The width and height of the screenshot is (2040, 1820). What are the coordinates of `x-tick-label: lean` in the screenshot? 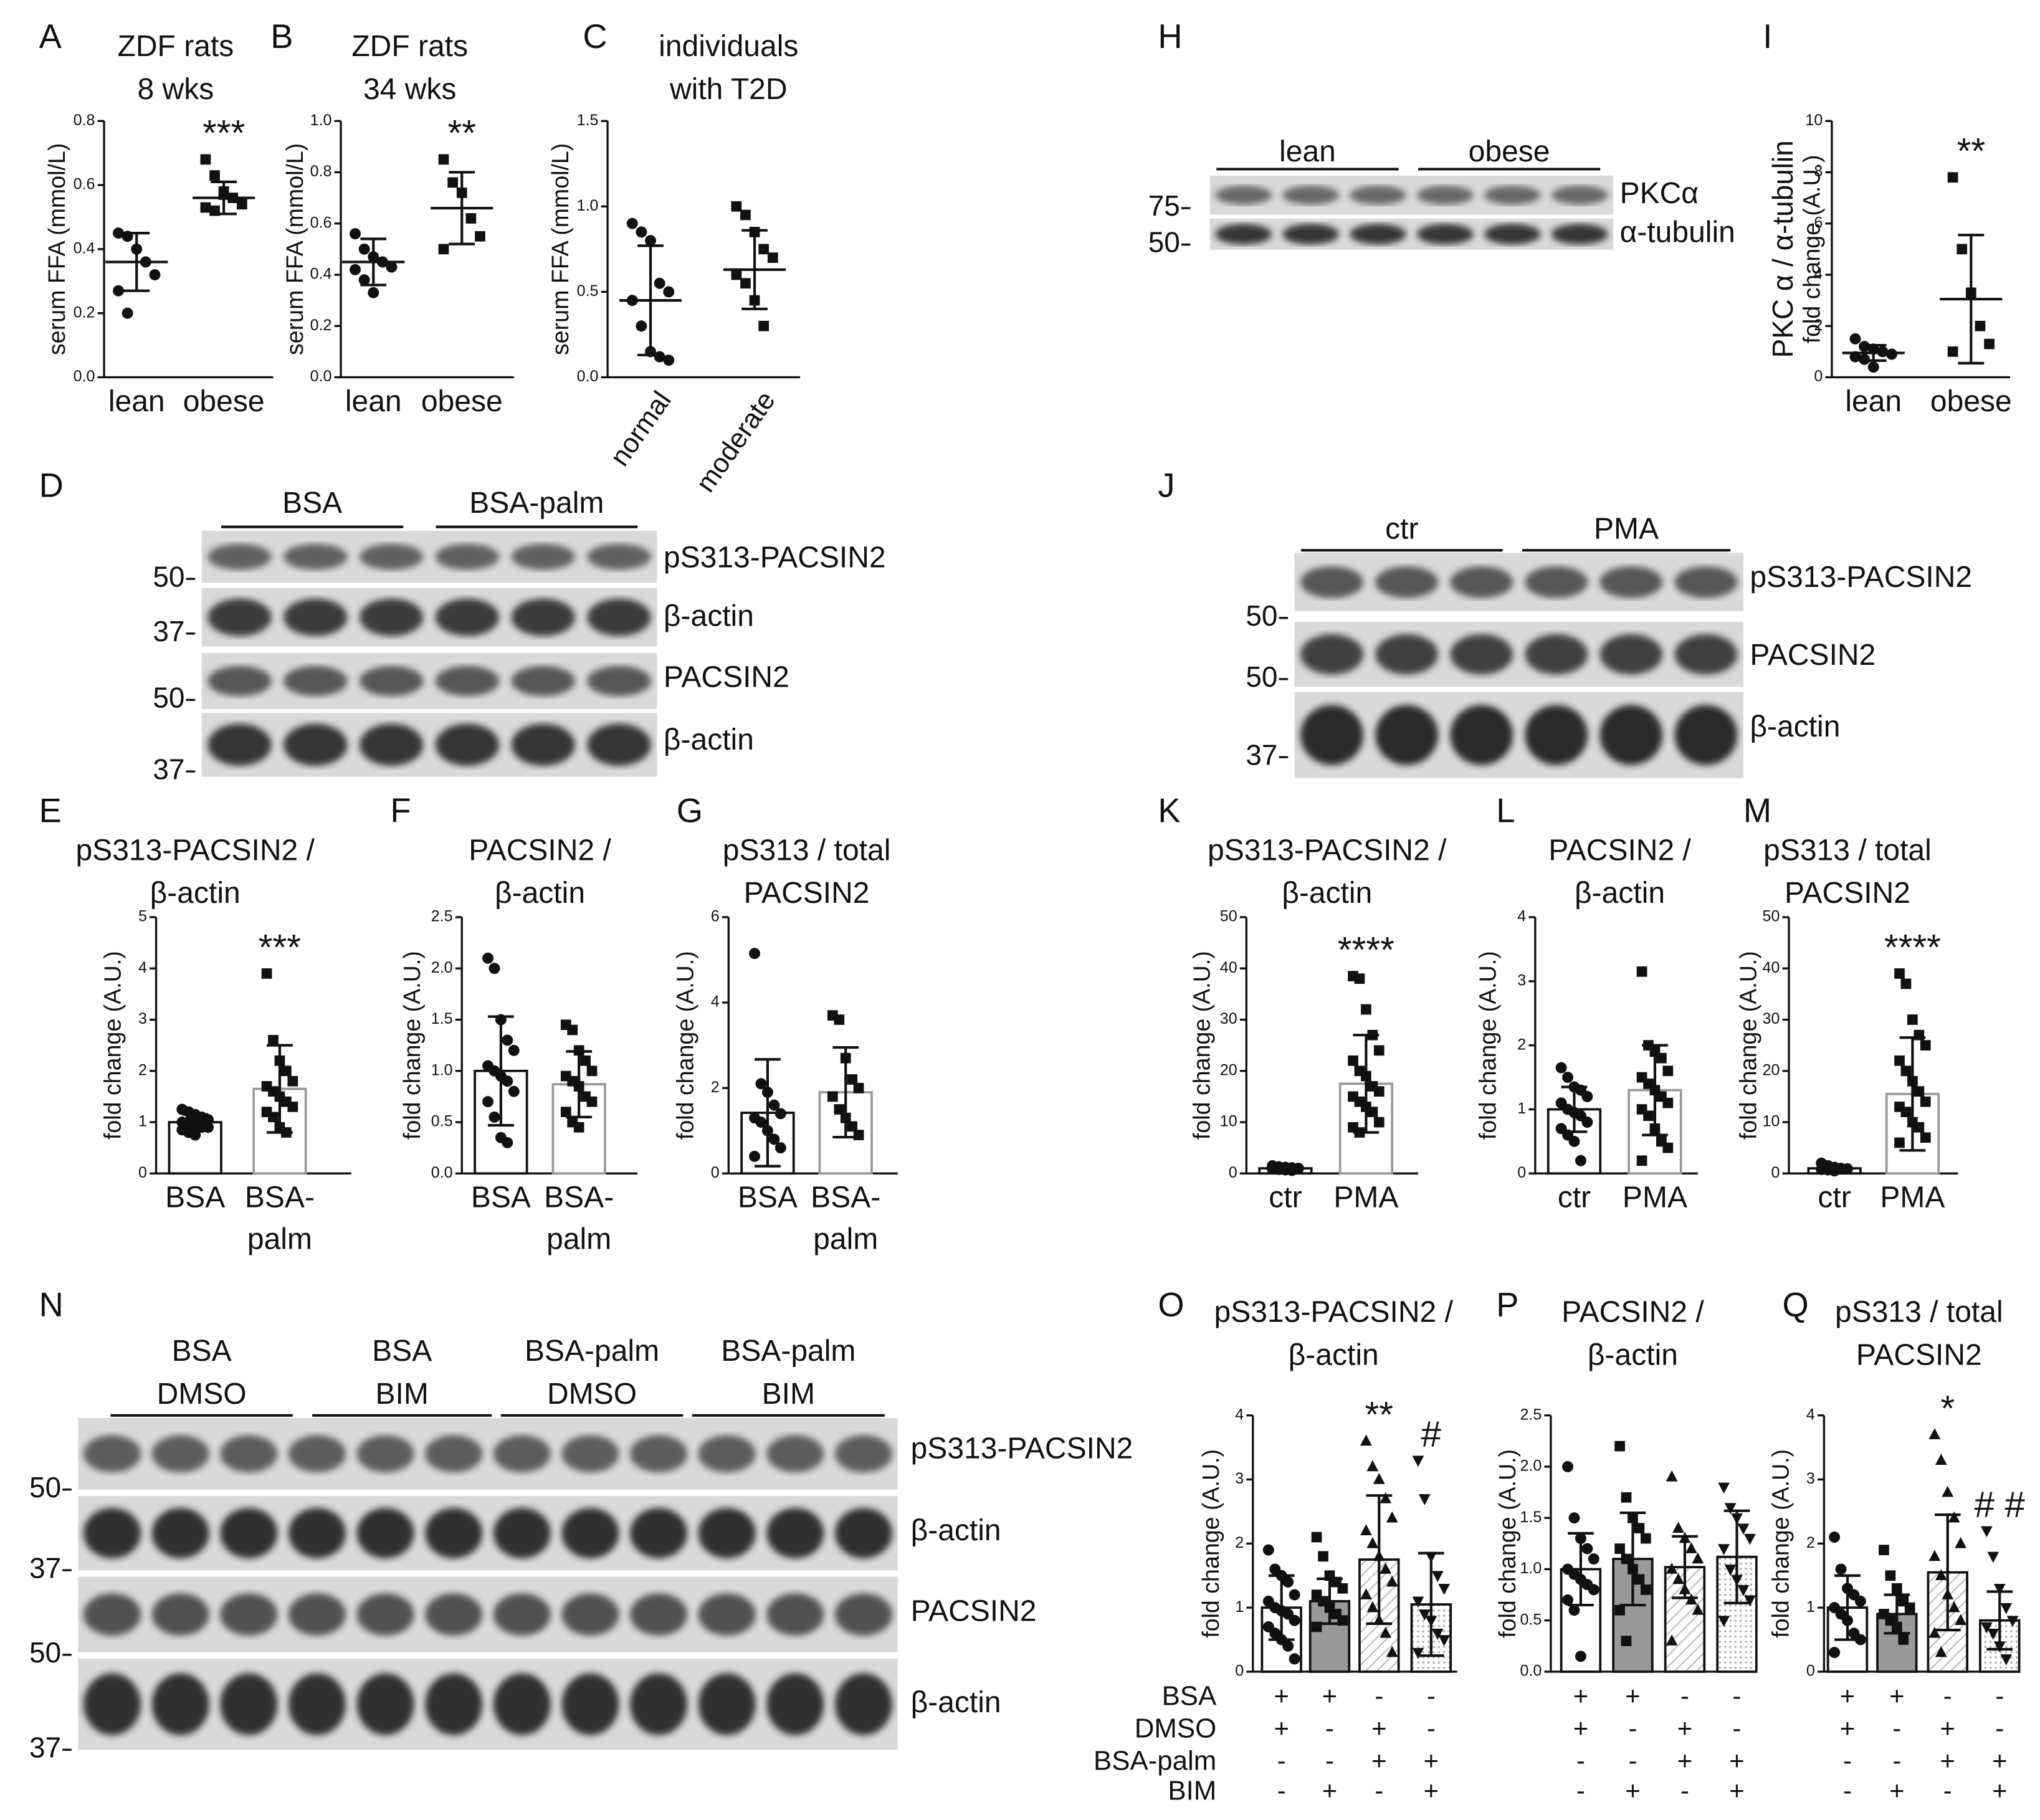 It's located at (374, 401).